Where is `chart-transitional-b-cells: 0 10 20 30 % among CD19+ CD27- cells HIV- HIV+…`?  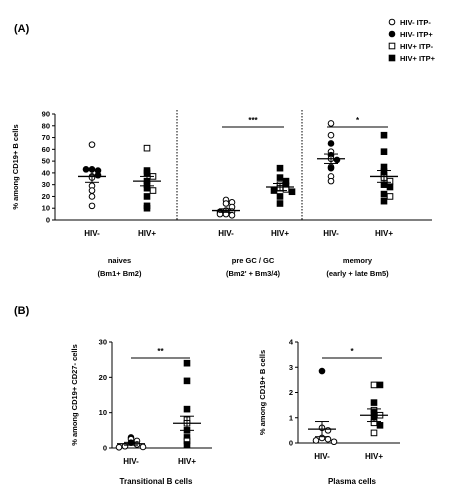
chart-transitional-b-cells: 0 10 20 30 % among CD19+ CD27- cells HIV- HIV+… is located at coordinates (141, 412).